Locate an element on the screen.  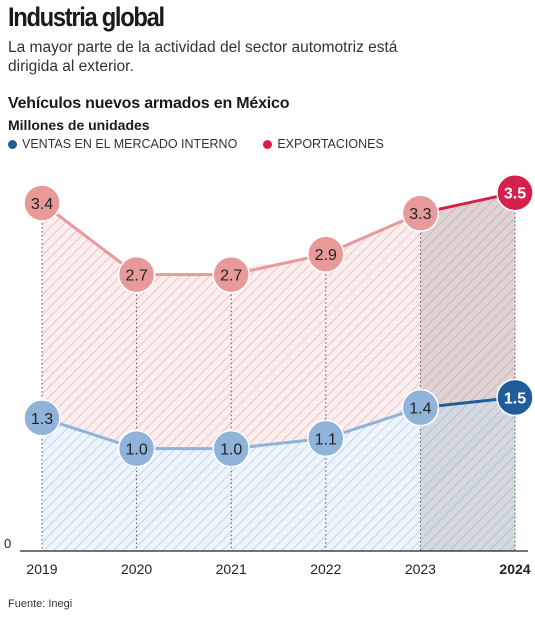
domestic-point-2023 is located at coordinates (420, 407).